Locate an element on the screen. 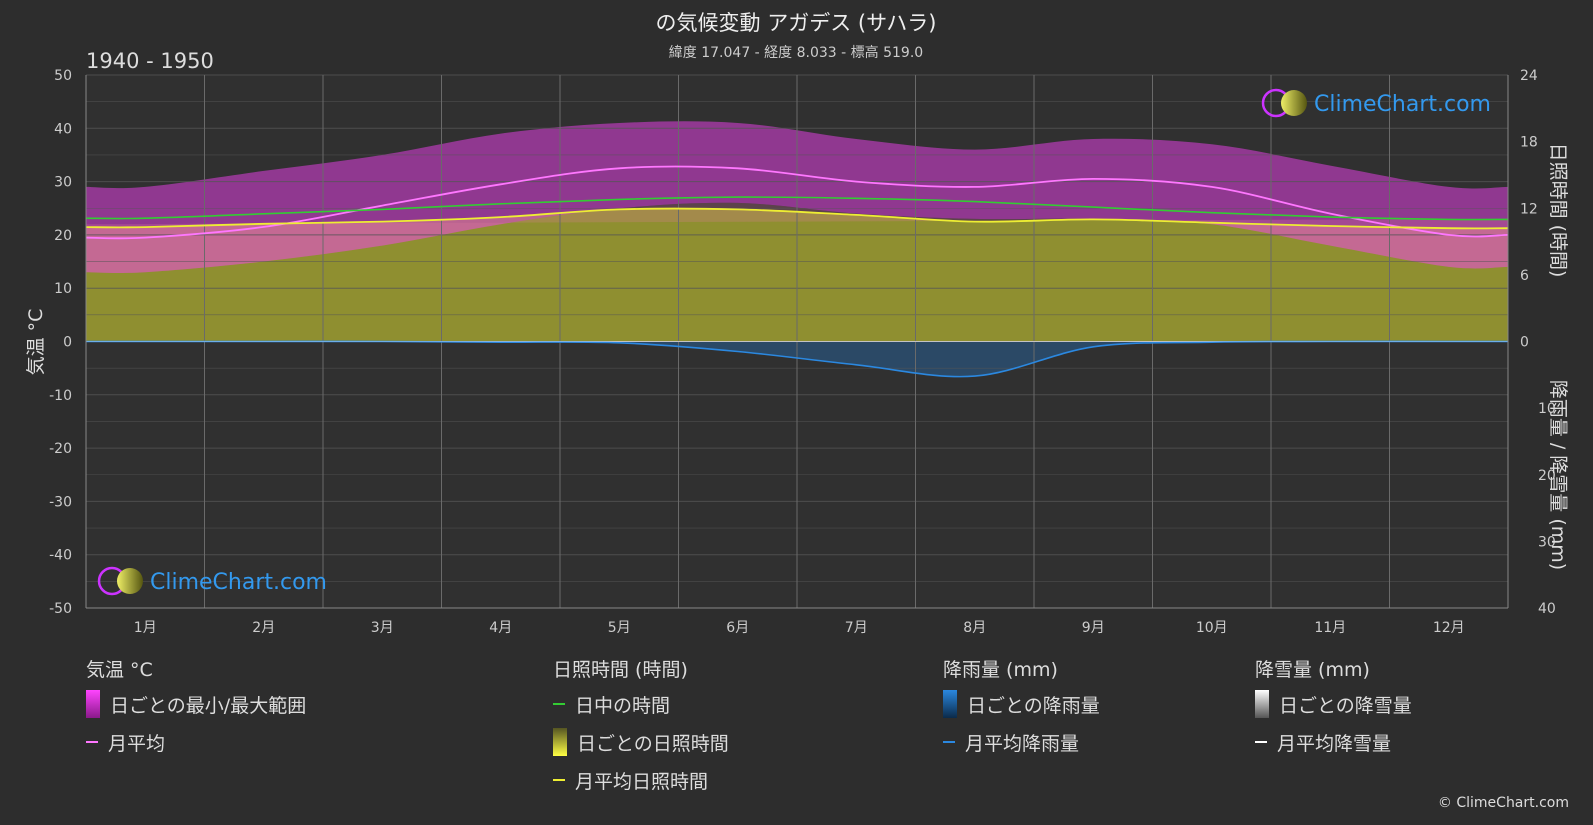  right-tick-label-hours: 0 is located at coordinates (1524, 343).